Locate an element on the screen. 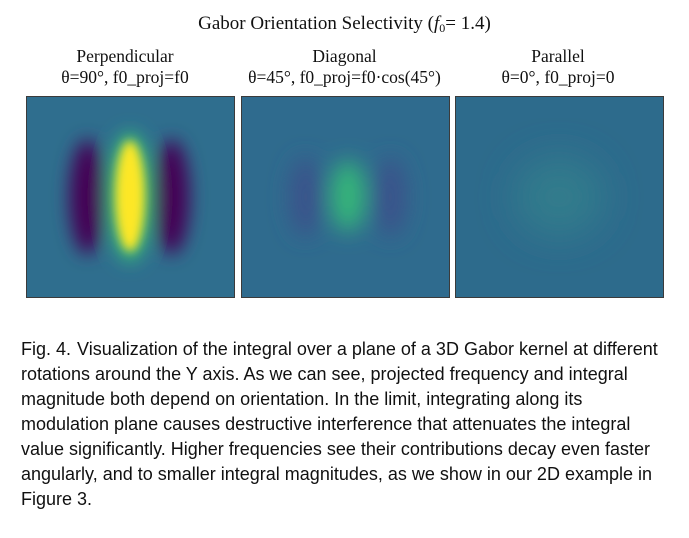 This screenshot has width=689, height=538. figure-title-prefix: Gabor Orientation Selectivity ( is located at coordinates (316, 23).